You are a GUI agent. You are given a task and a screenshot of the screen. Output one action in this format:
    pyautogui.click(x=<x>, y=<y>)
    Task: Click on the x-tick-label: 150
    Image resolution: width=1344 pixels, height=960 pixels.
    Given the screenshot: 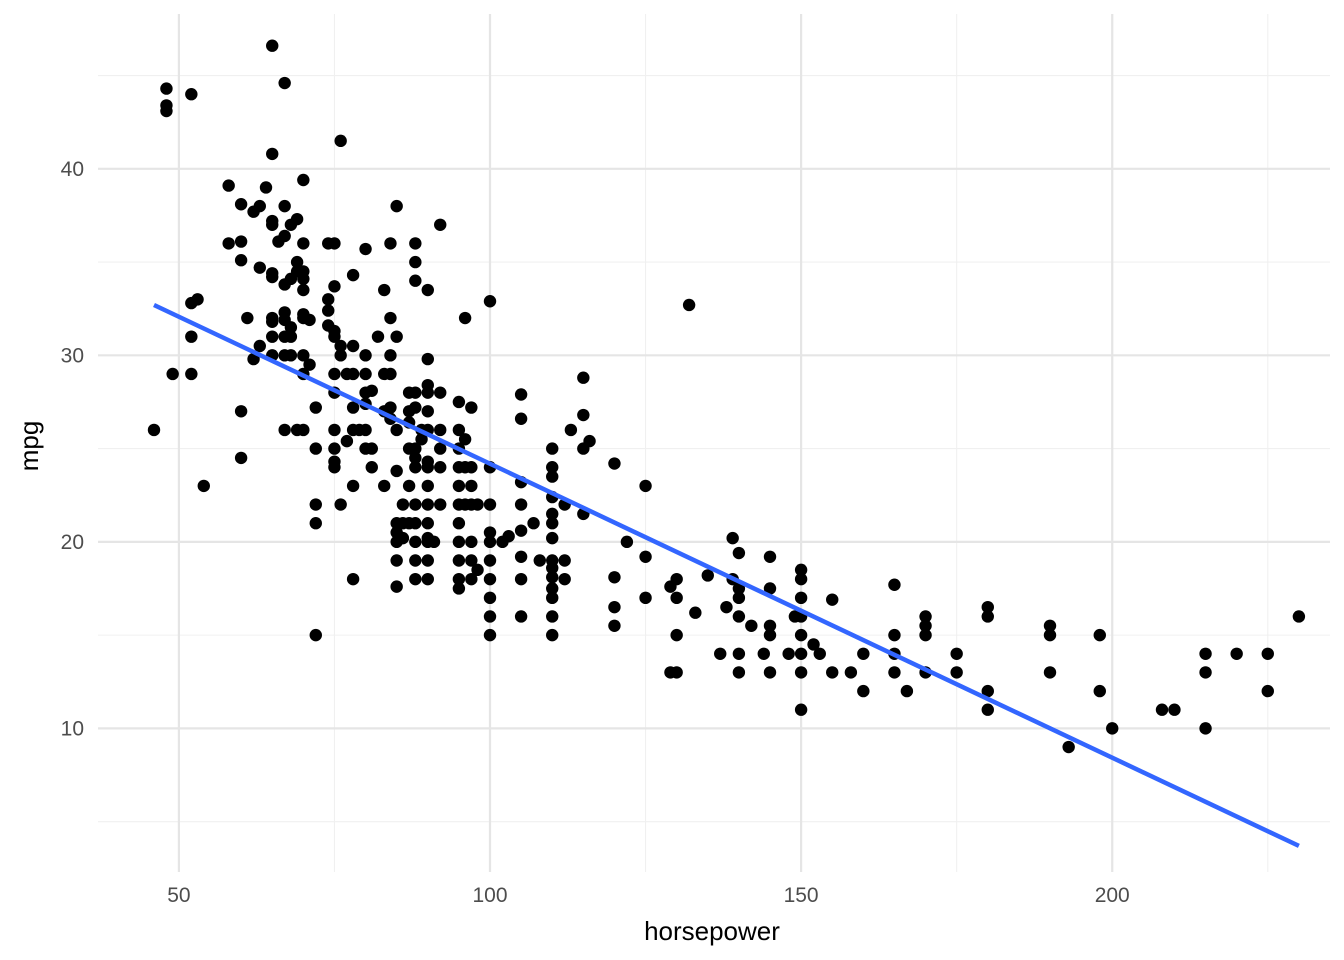 What is the action you would take?
    pyautogui.click(x=801, y=895)
    